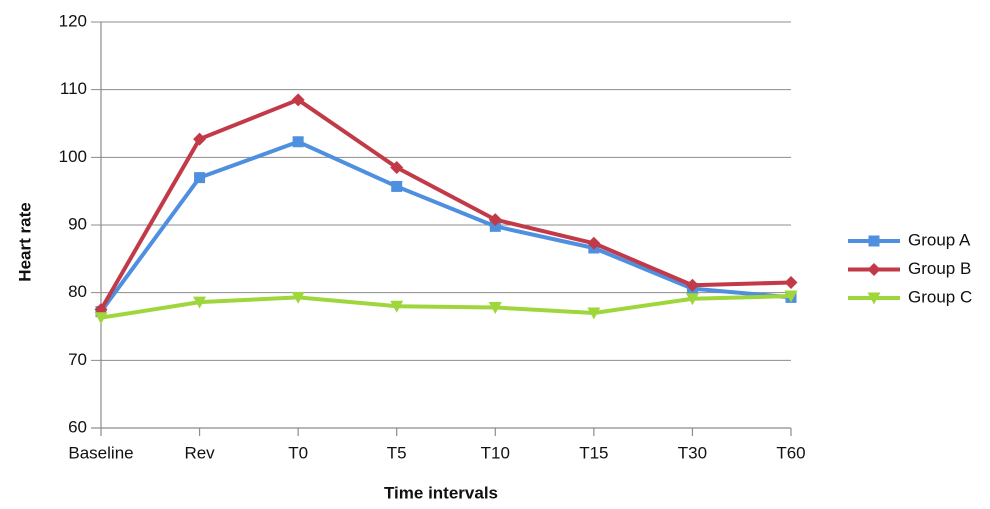  Describe the element at coordinates (397, 452) in the screenshot. I see `x-tick-label: T5` at that location.